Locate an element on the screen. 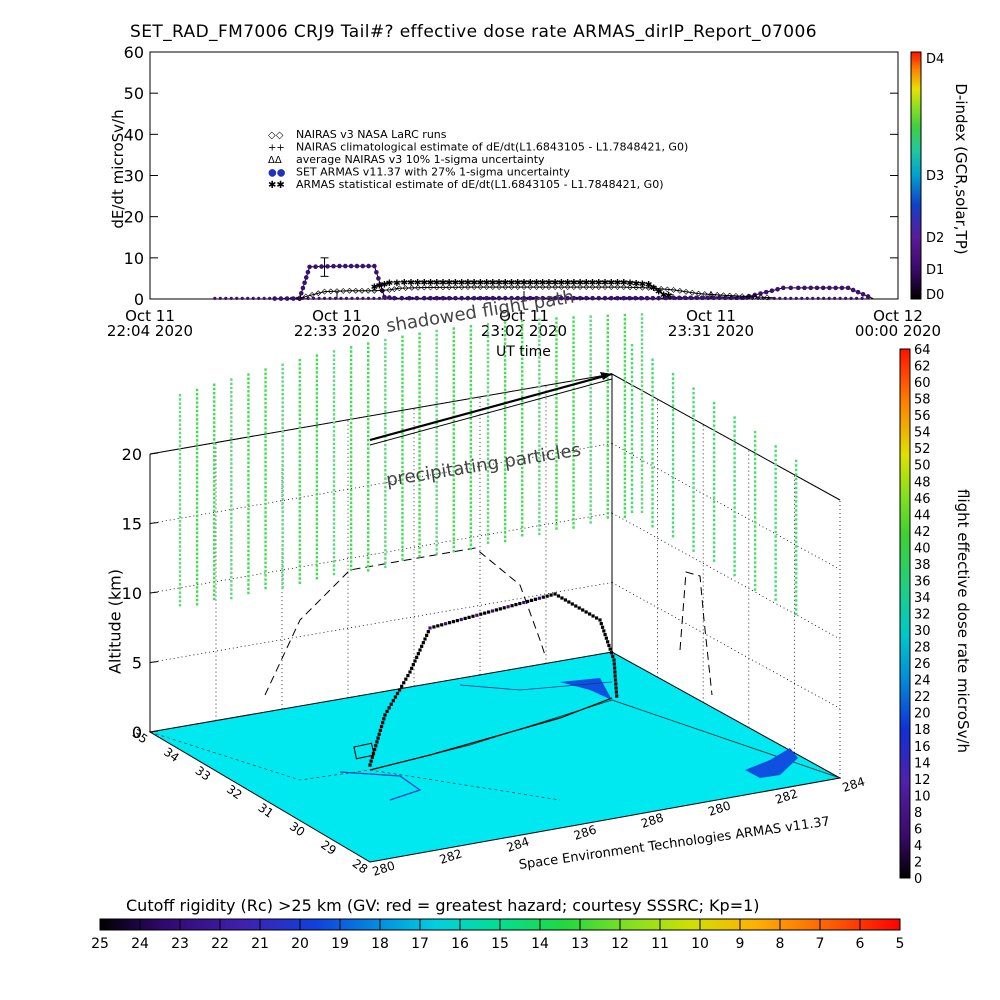  top-xtick-label-day: Oct 12 is located at coordinates (898, 316).